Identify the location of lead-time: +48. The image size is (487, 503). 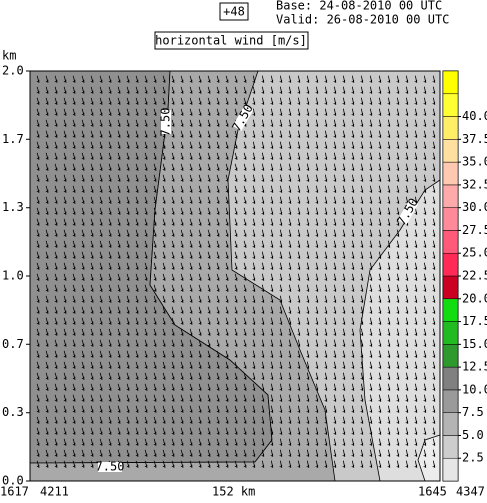
(234, 12).